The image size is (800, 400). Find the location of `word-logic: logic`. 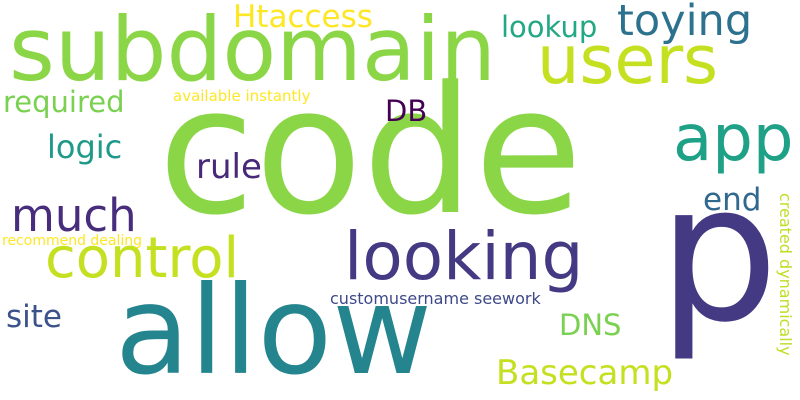

word-logic: logic is located at coordinates (85, 147).